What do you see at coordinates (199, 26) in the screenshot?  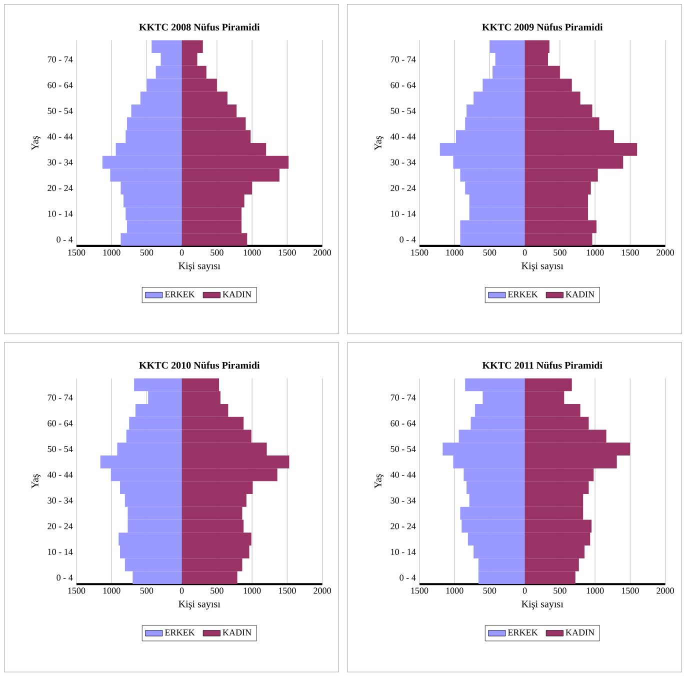 I see `chart-title: KKTC 2008 Nüfus Piramidi` at bounding box center [199, 26].